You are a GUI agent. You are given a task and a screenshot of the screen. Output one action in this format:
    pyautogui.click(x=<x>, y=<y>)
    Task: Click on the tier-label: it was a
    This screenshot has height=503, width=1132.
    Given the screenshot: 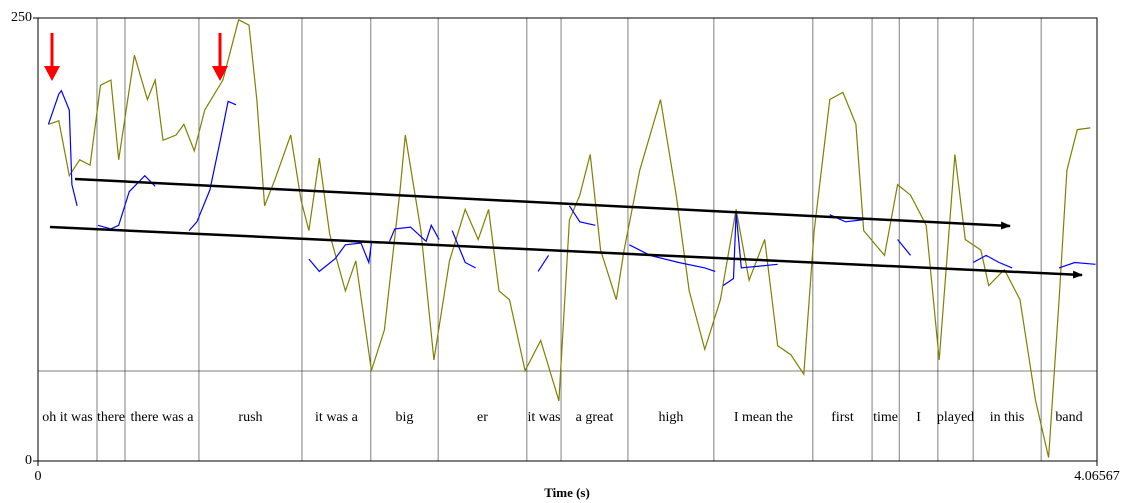 What is the action you would take?
    pyautogui.click(x=337, y=417)
    